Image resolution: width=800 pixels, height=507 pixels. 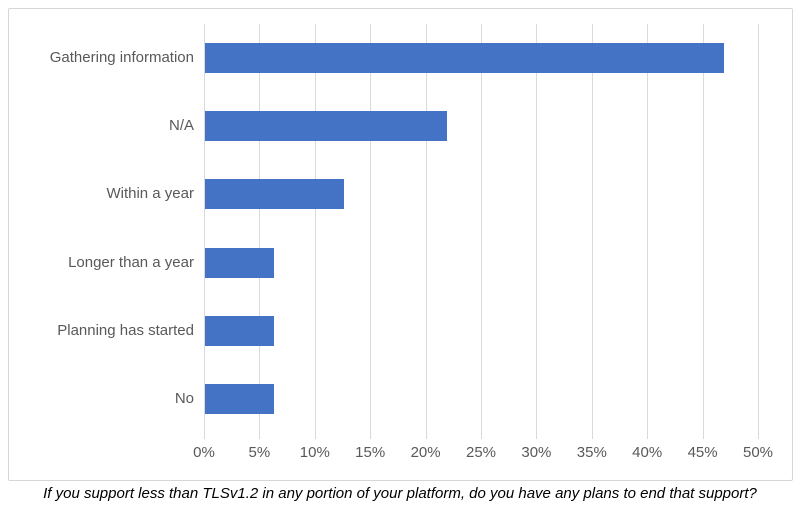 What do you see at coordinates (758, 452) in the screenshot?
I see `x-tick-label: 50%` at bounding box center [758, 452].